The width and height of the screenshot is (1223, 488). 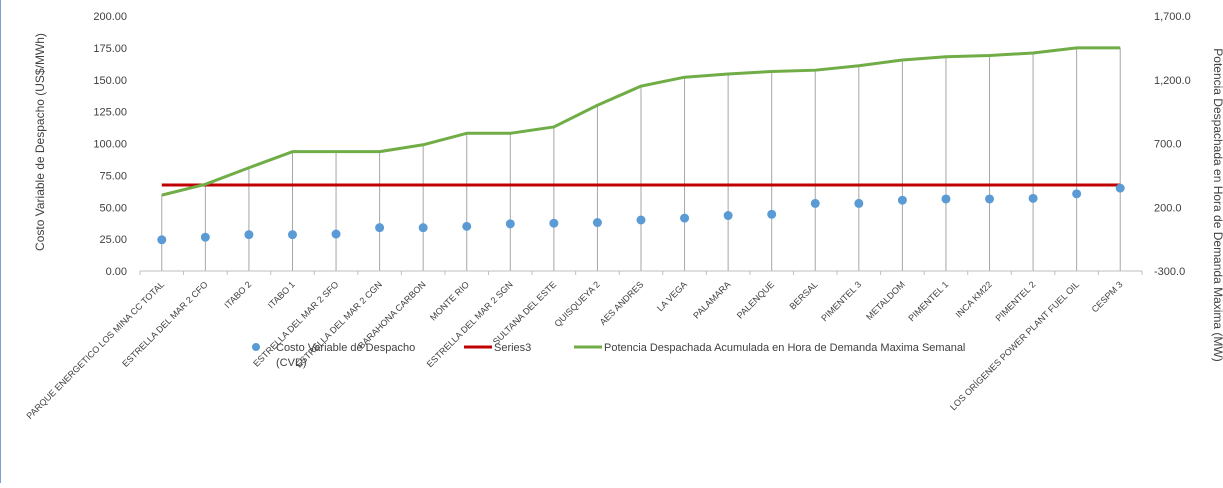 I want to click on y2-tick-label: 1,200.0, so click(x=1172, y=81).